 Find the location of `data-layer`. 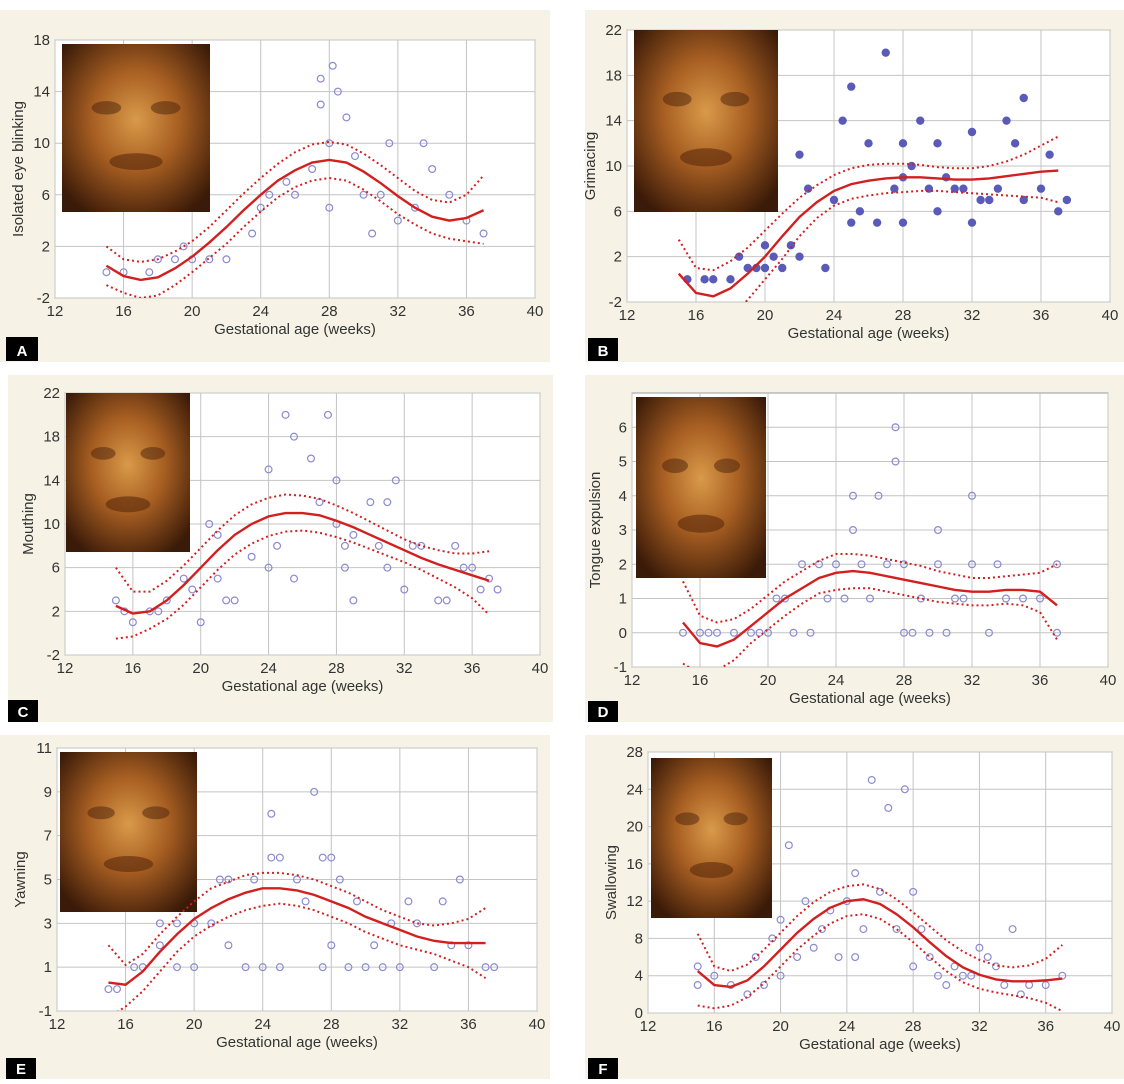

data-layer is located at coordinates (874, 175).